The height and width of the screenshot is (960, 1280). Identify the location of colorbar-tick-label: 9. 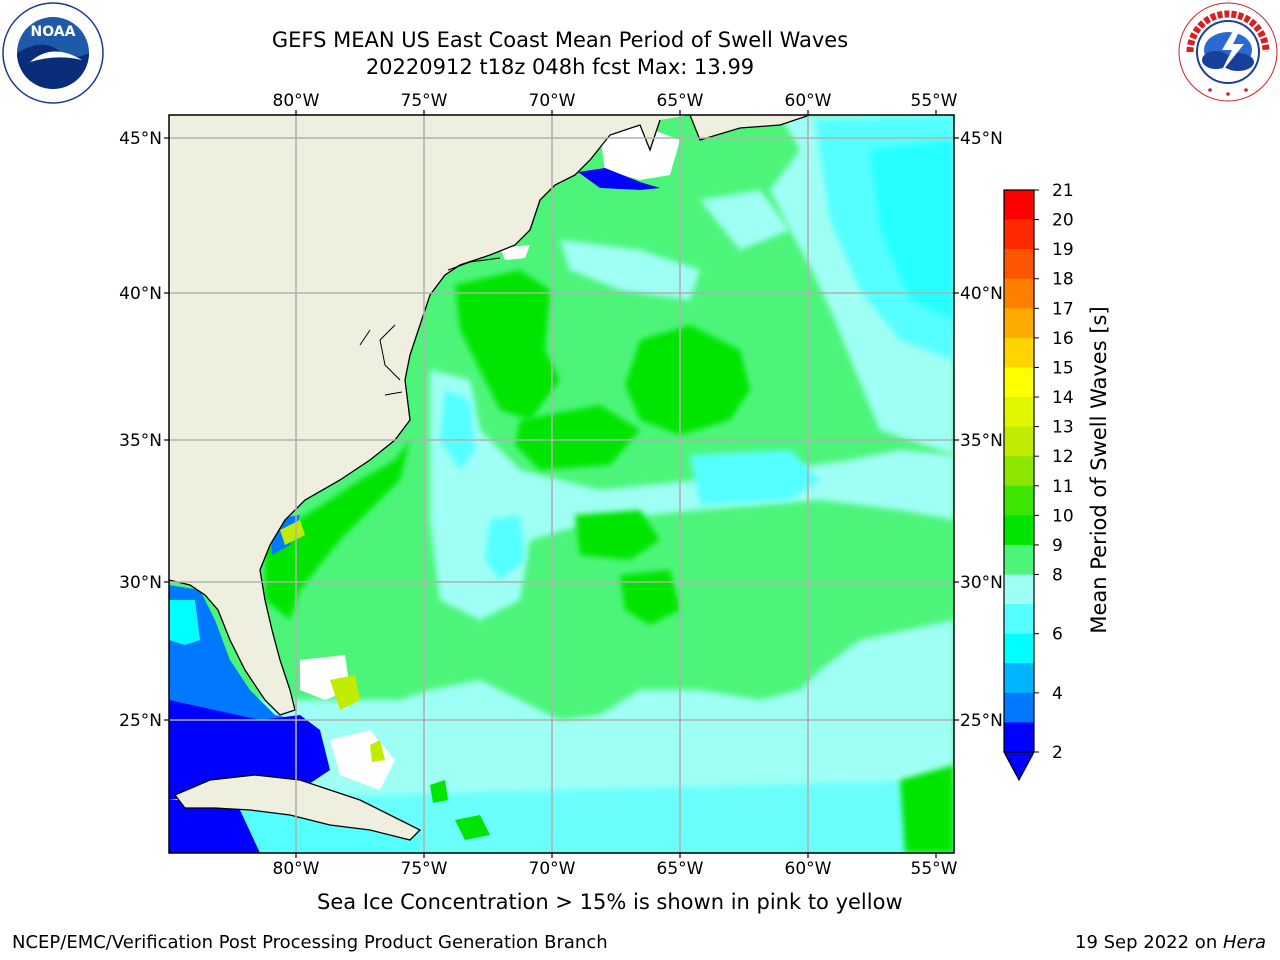
(1057, 546).